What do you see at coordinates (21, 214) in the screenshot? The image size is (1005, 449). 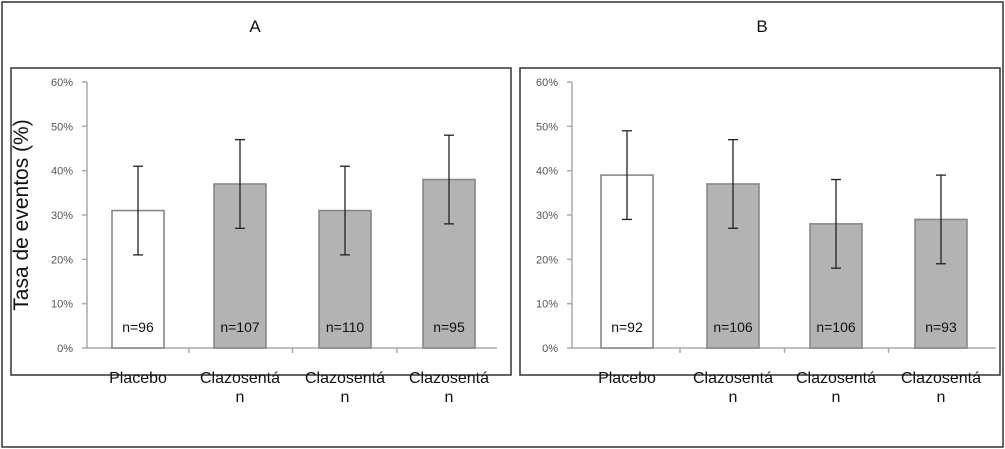 I see `y-axis-label: Tasa de eventos (%)` at bounding box center [21, 214].